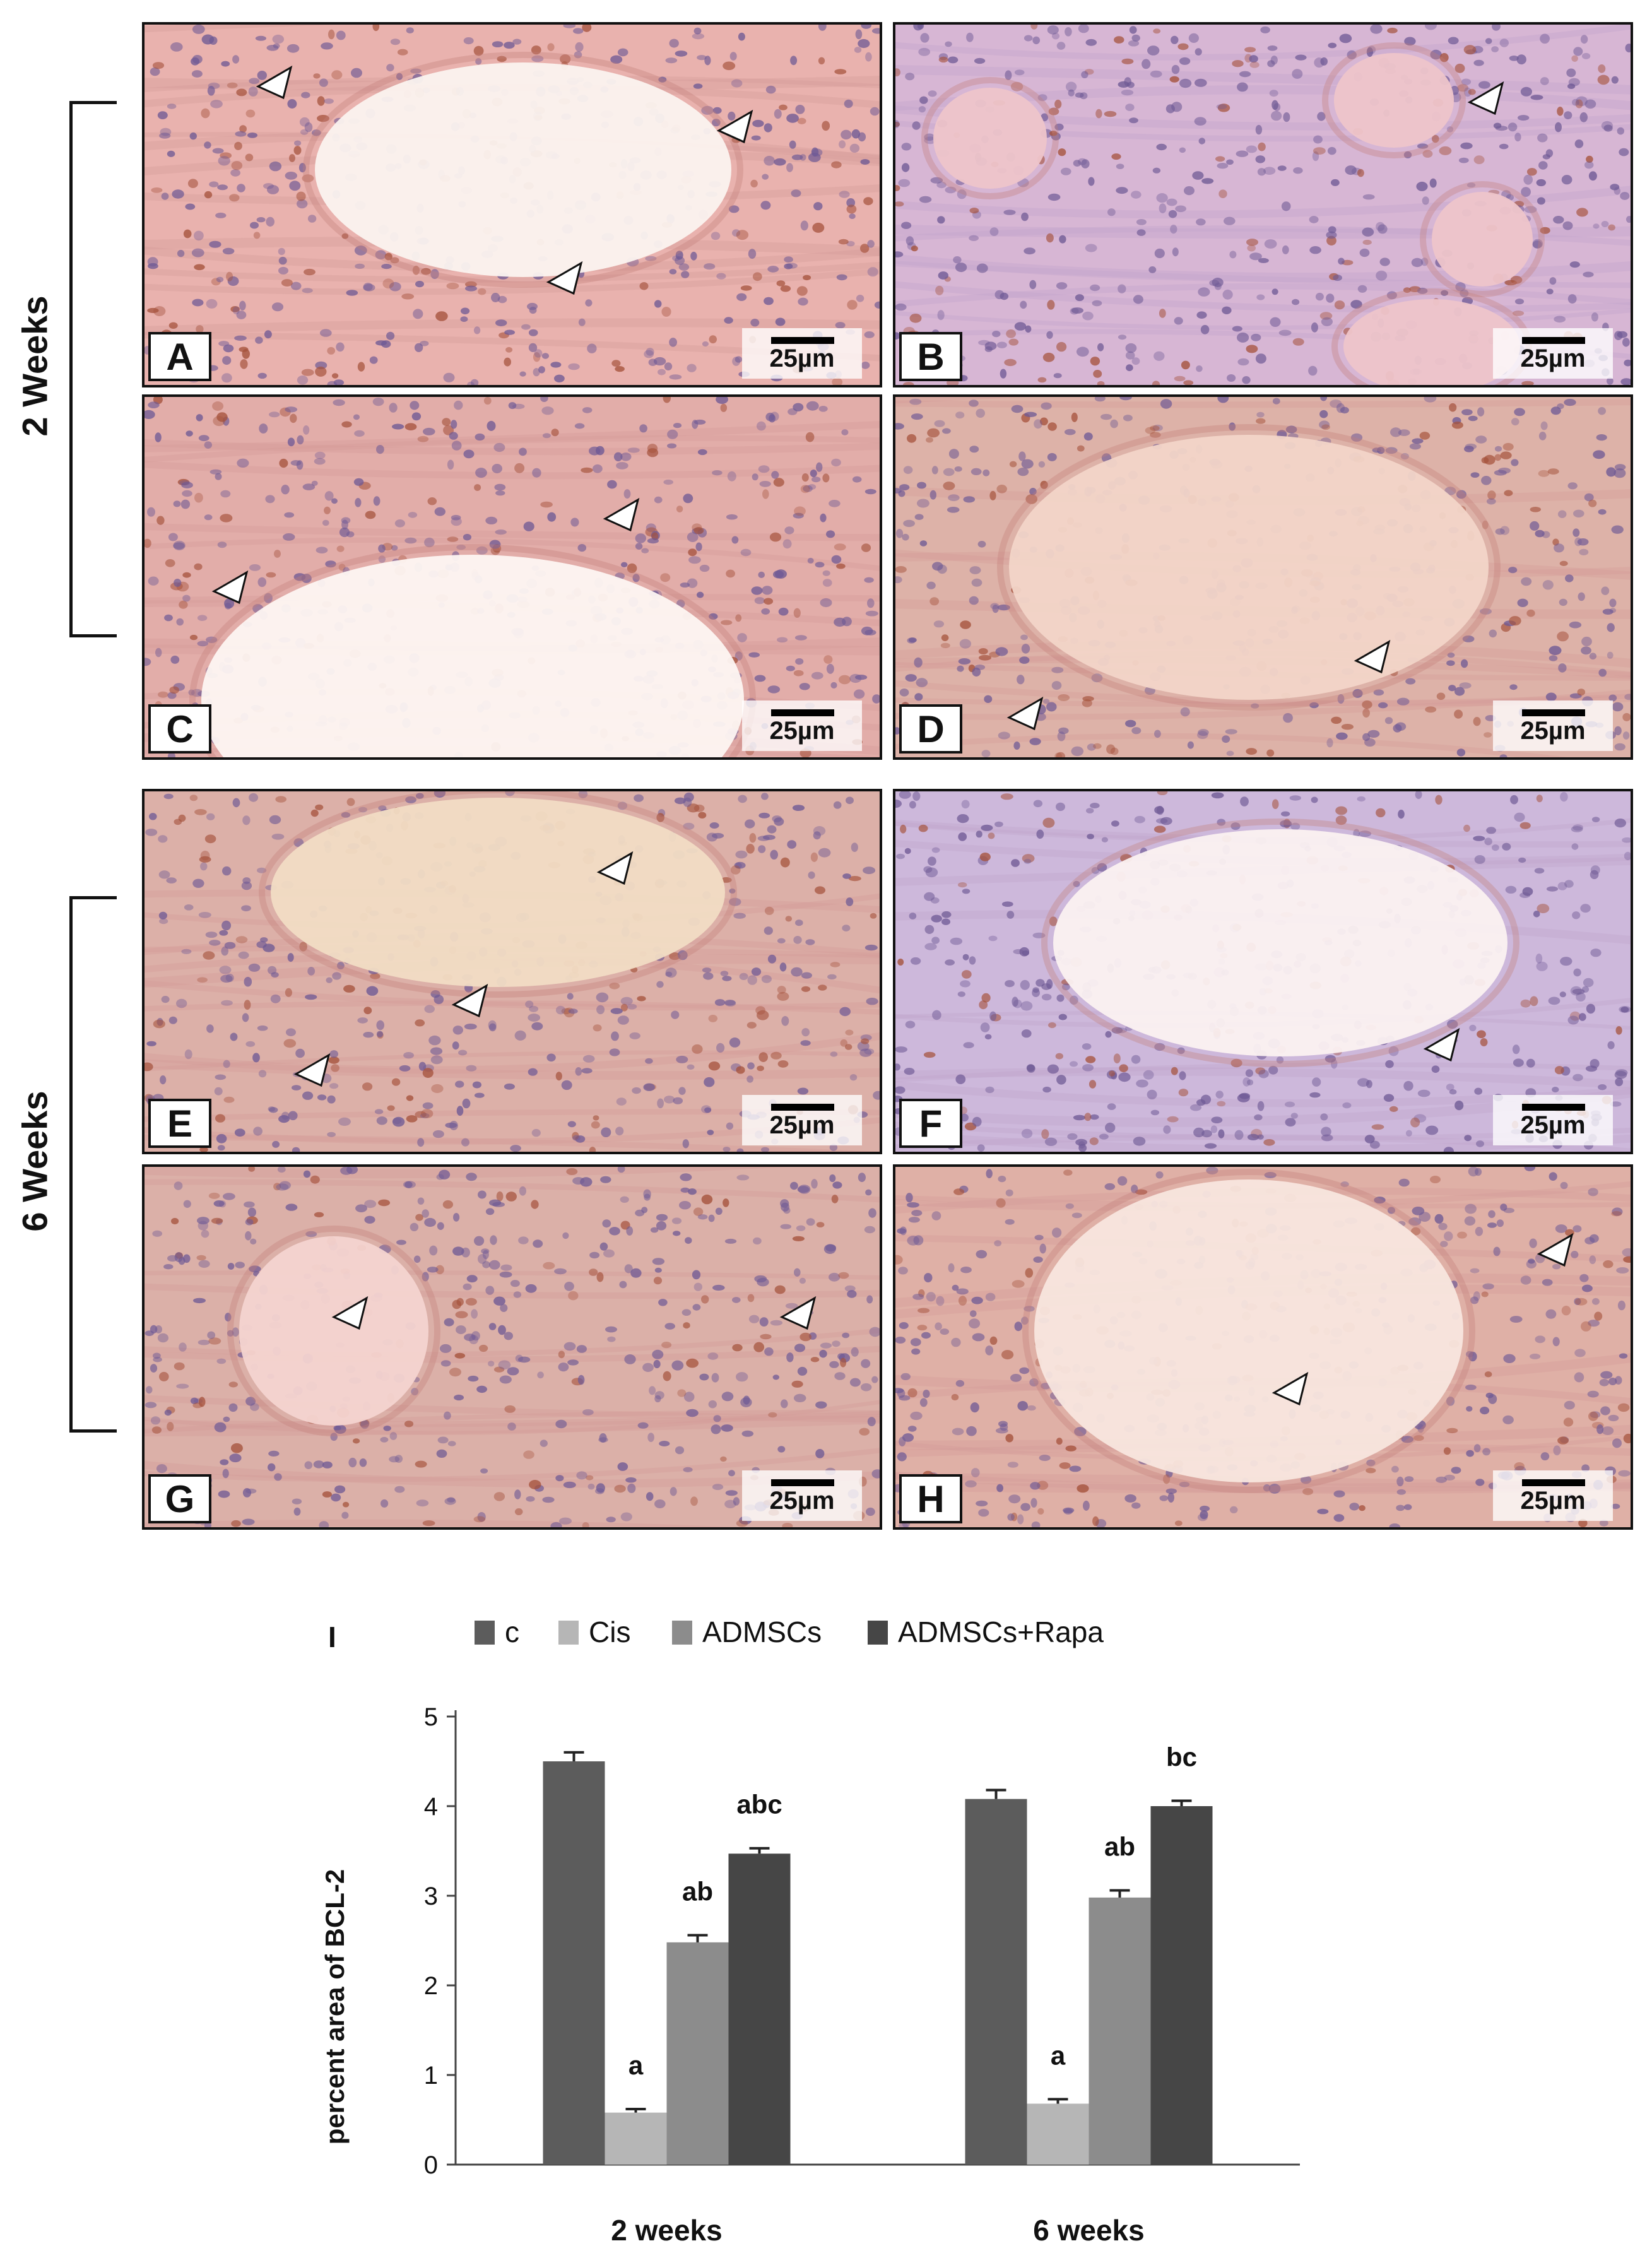 This screenshot has width=1652, height=2258. What do you see at coordinates (93, 1164) in the screenshot?
I see `group-bracket-6-weeks` at bounding box center [93, 1164].